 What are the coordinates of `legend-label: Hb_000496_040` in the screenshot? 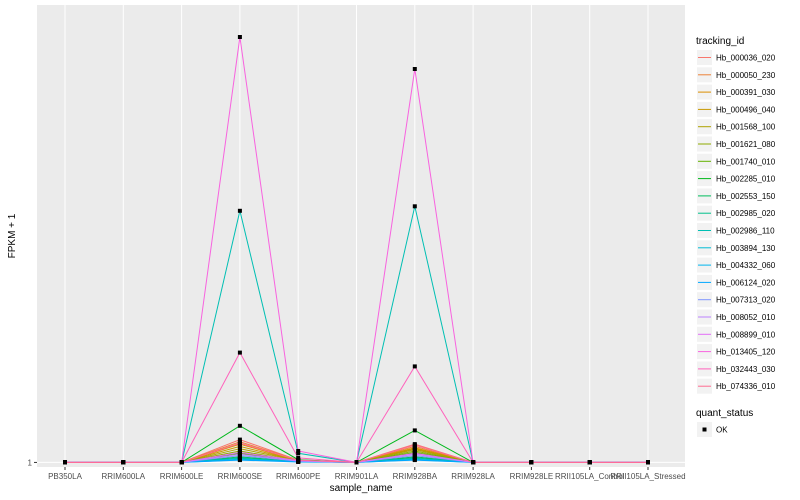 It's located at (746, 109).